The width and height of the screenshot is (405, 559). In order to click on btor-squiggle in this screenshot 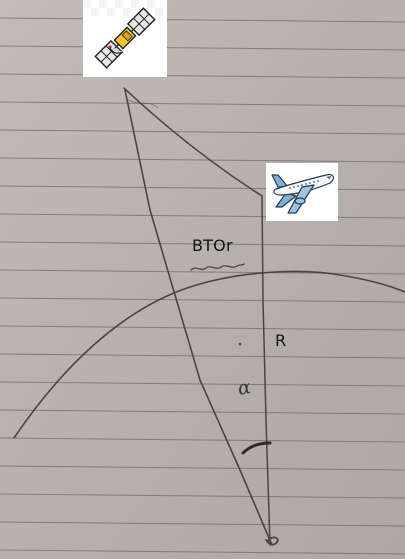, I will do `click(217, 267)`.